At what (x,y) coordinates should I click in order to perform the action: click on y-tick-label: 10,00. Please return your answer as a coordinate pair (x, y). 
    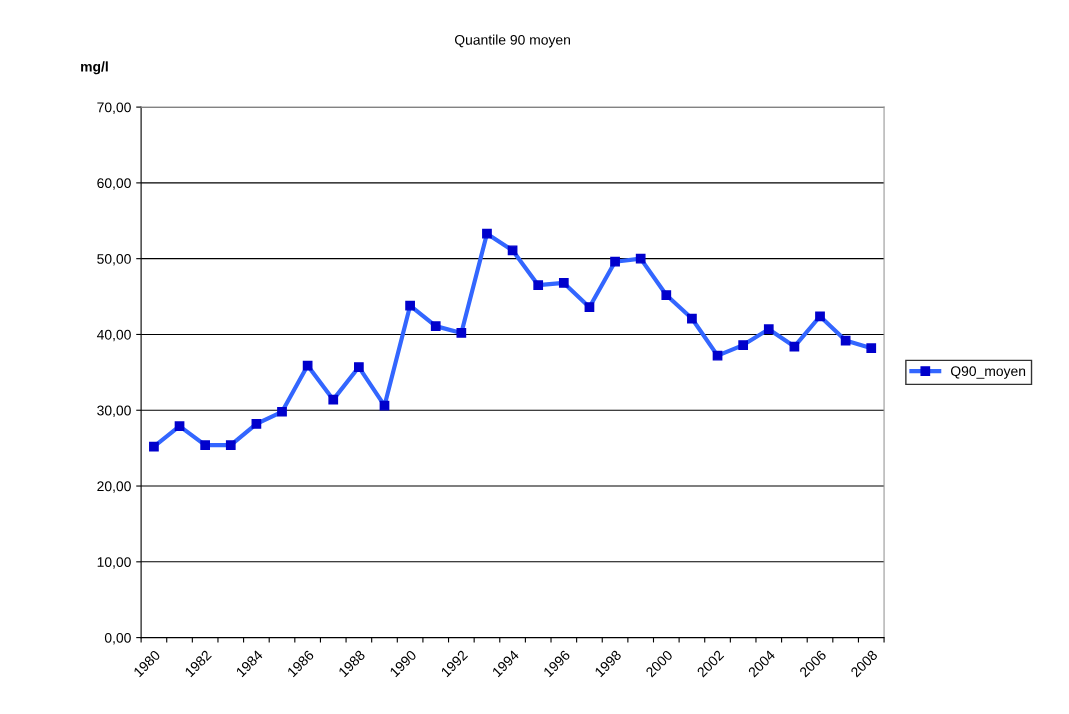
    Looking at the image, I should click on (114, 563).